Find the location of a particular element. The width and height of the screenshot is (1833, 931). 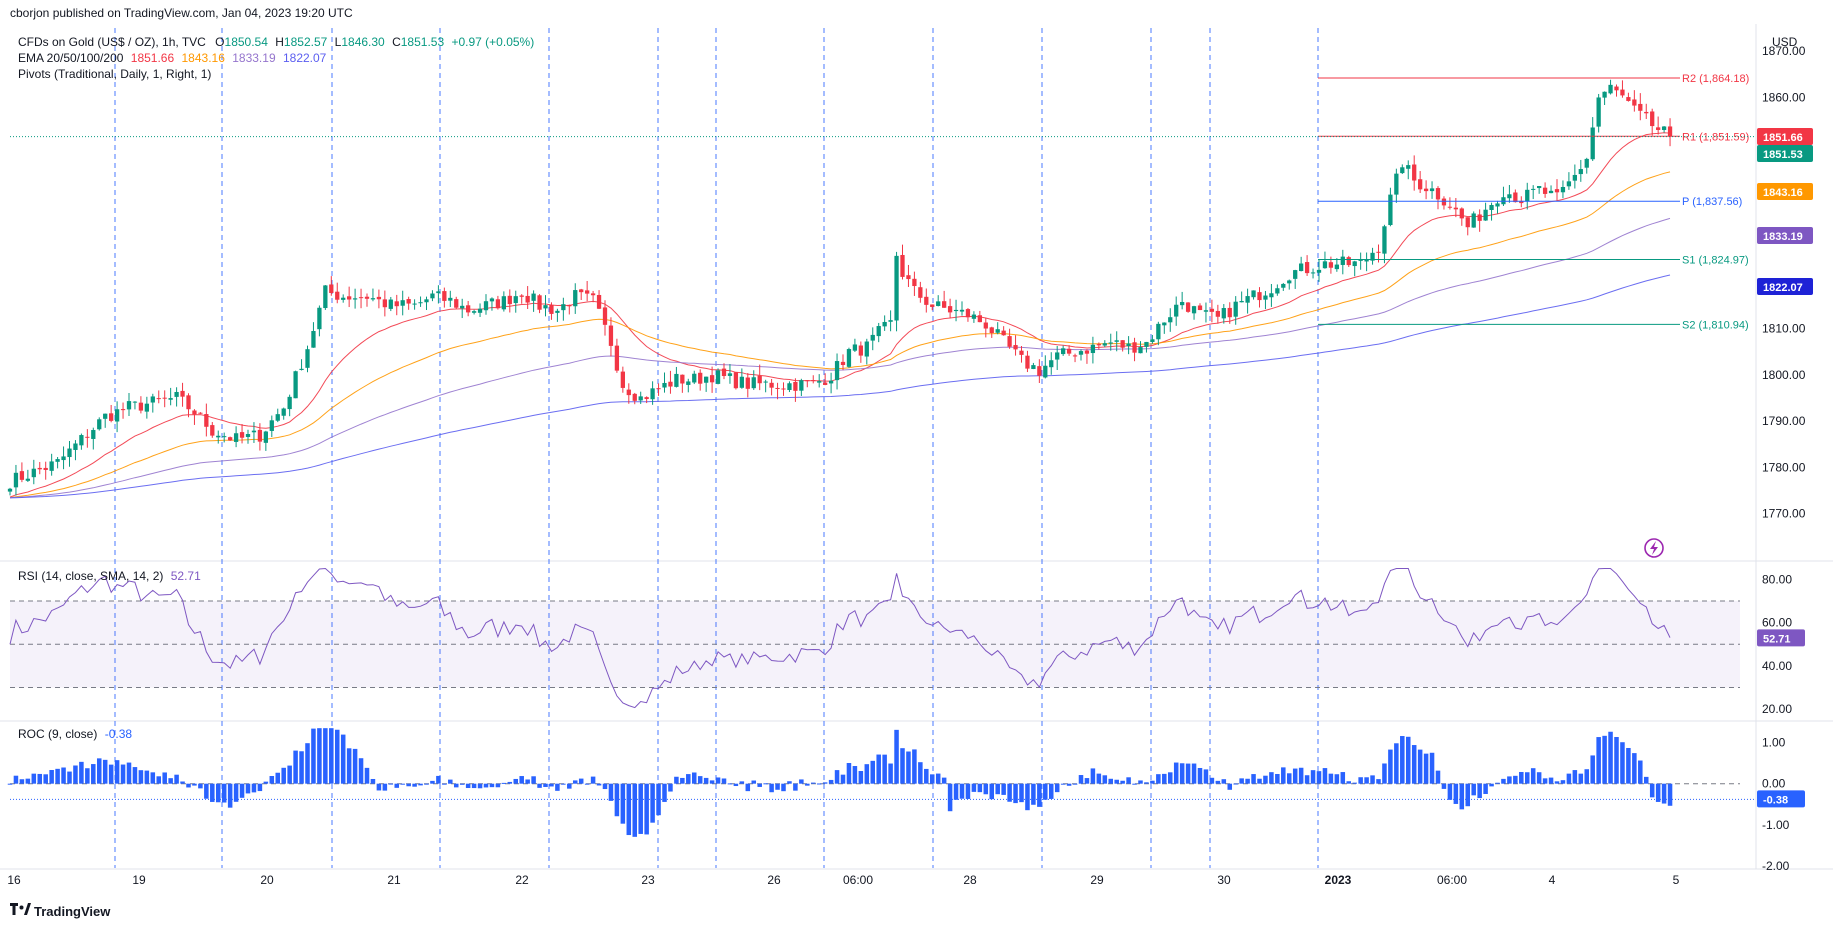

rsi-last: 52.71 is located at coordinates (186, 576).